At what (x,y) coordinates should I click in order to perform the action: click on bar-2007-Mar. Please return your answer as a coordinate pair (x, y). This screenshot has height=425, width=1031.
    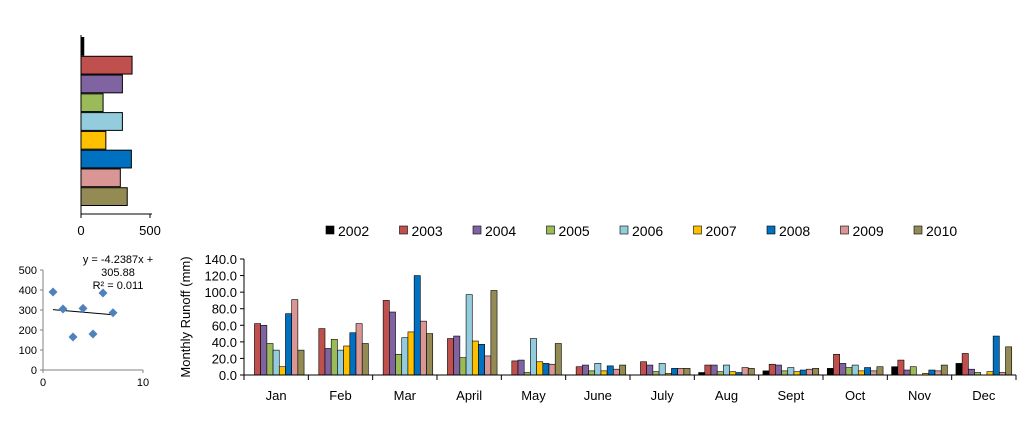
    Looking at the image, I should click on (411, 353).